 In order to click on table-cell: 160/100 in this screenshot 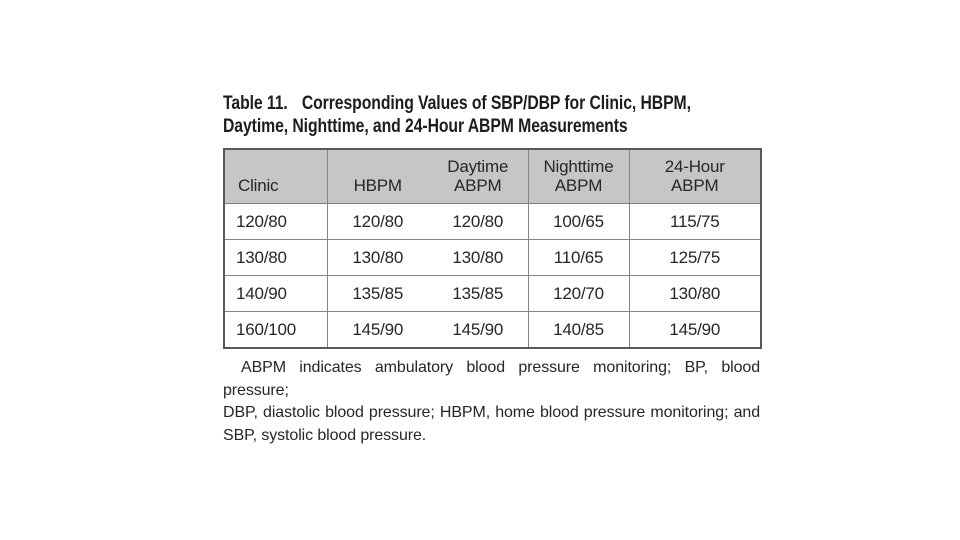, I will do `click(275, 330)`.